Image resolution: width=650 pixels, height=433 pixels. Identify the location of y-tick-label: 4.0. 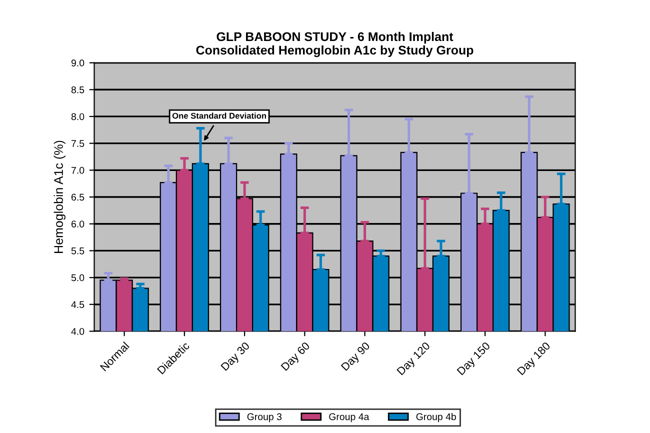
(77, 331).